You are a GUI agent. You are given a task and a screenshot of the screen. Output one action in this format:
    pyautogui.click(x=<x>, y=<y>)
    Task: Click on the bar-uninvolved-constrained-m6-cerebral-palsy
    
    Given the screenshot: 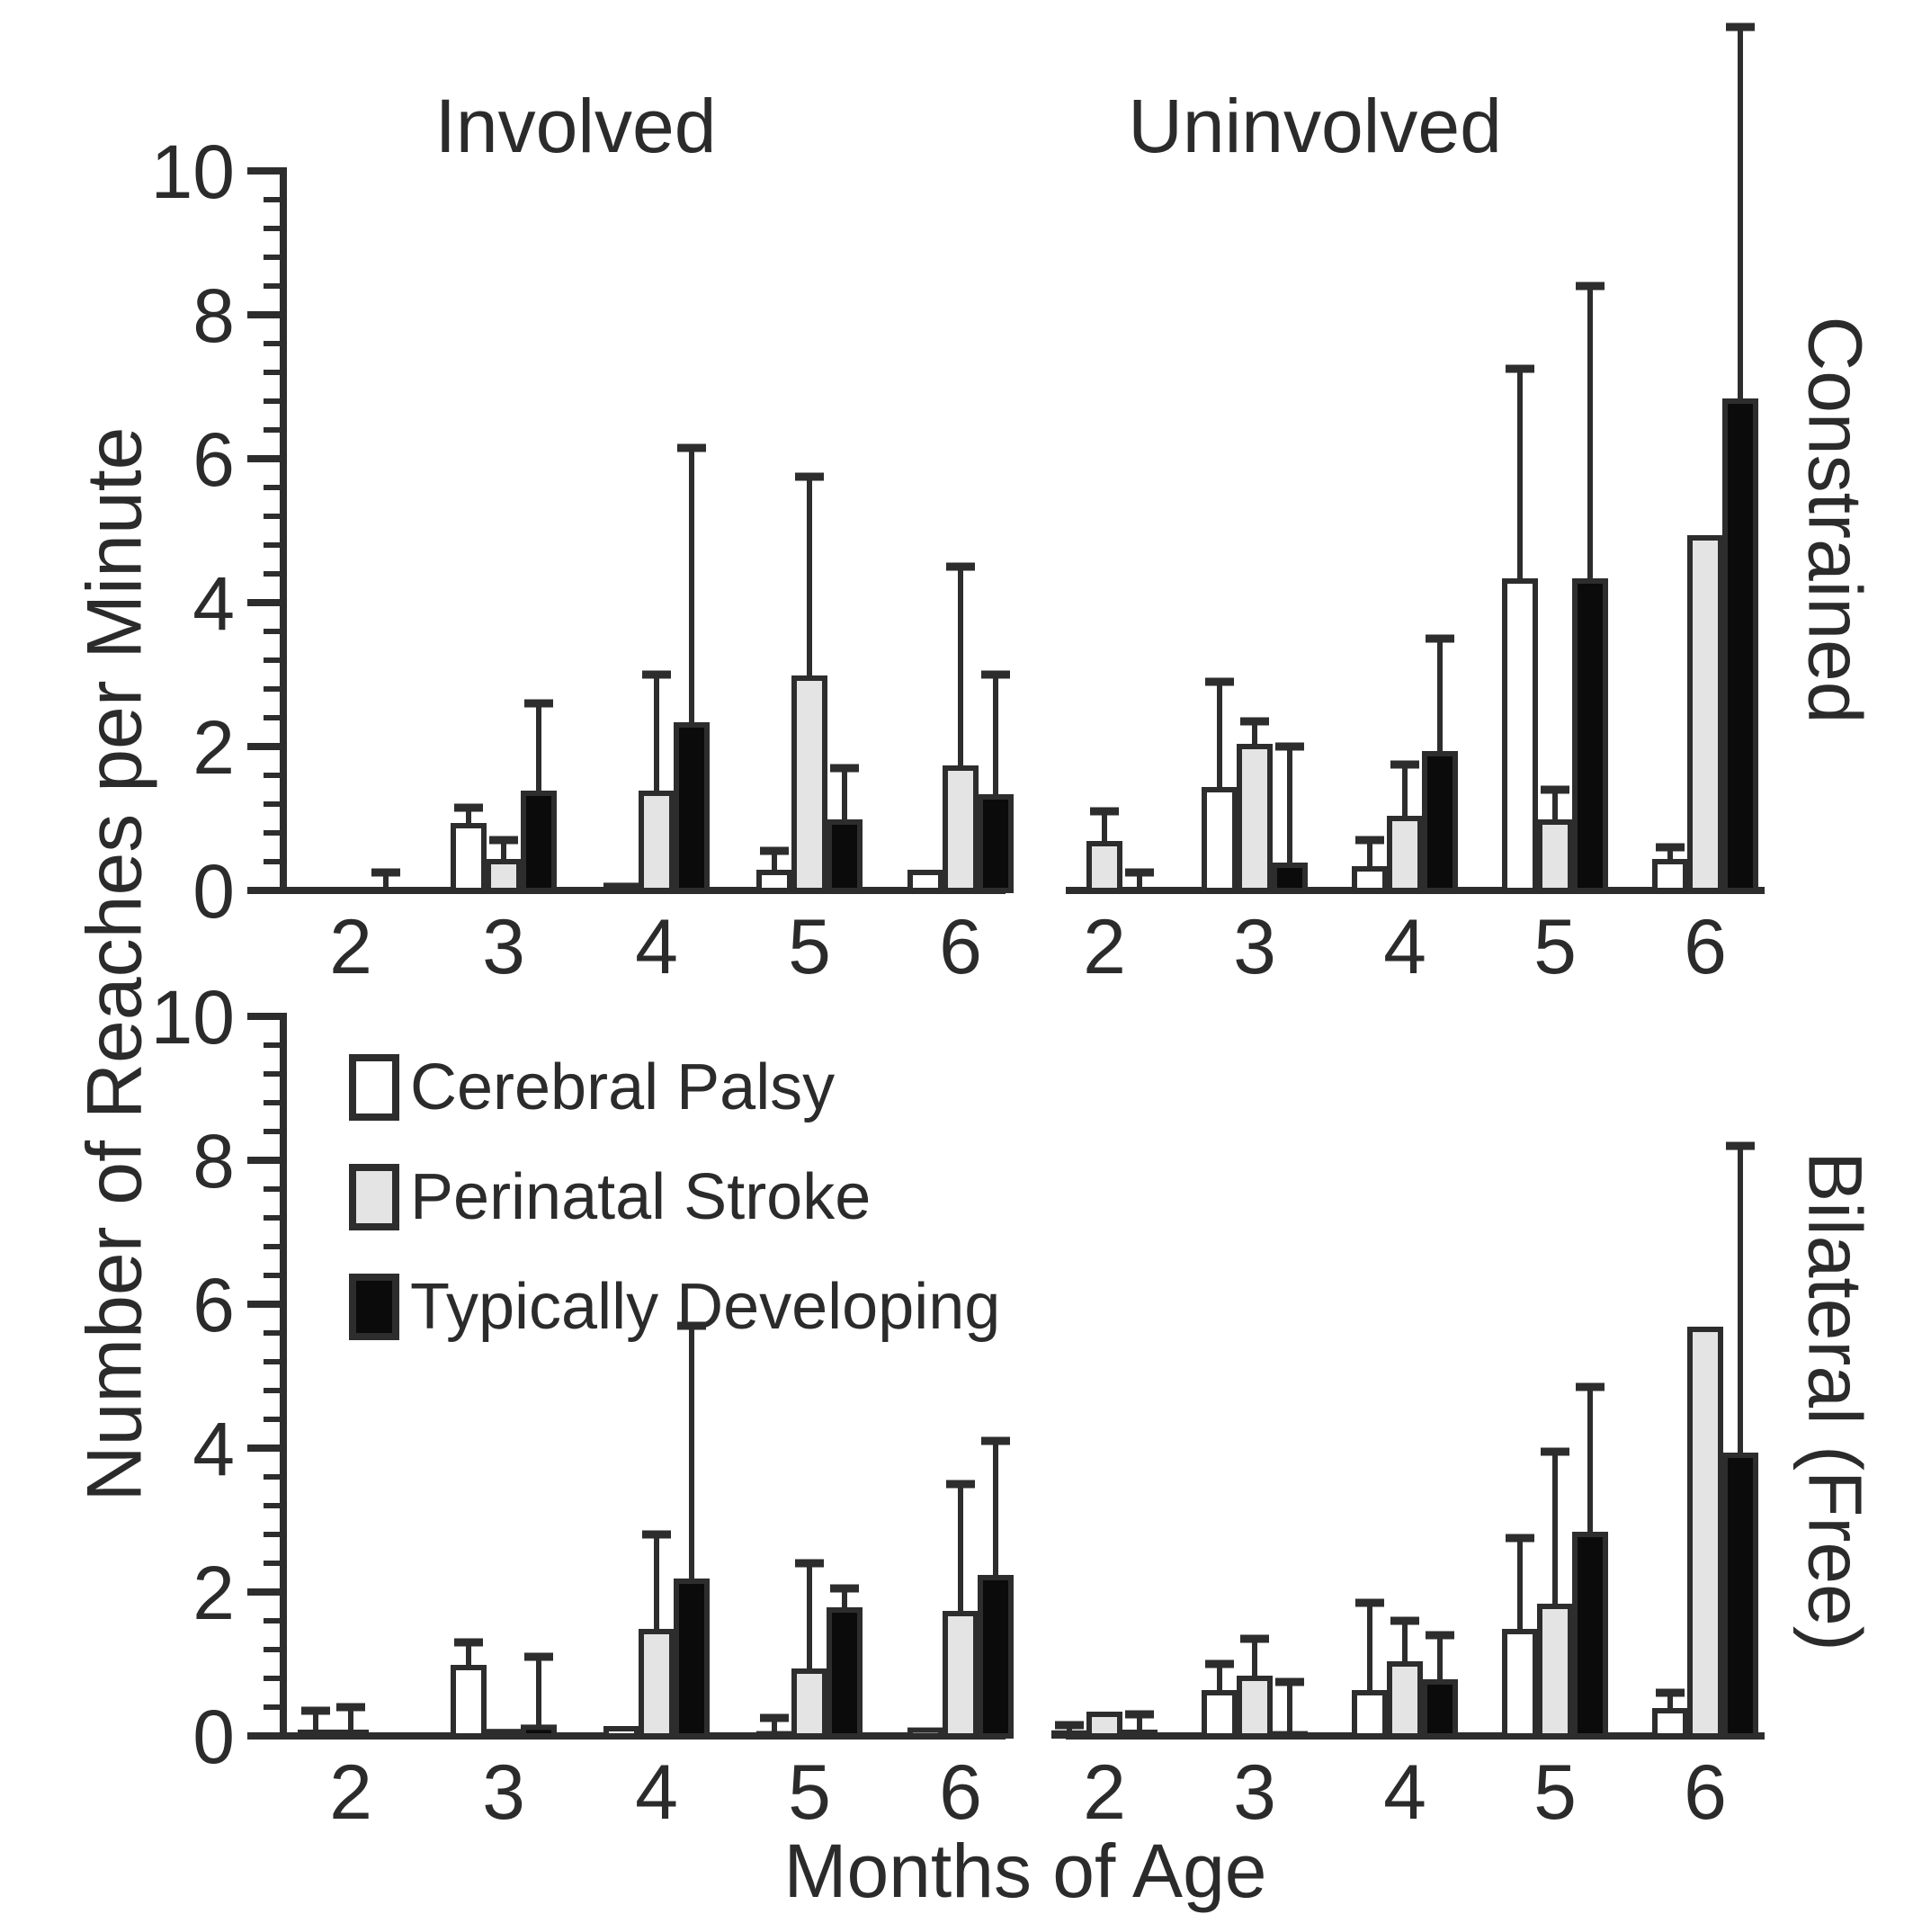 What is the action you would take?
    pyautogui.click(x=1670, y=876)
    